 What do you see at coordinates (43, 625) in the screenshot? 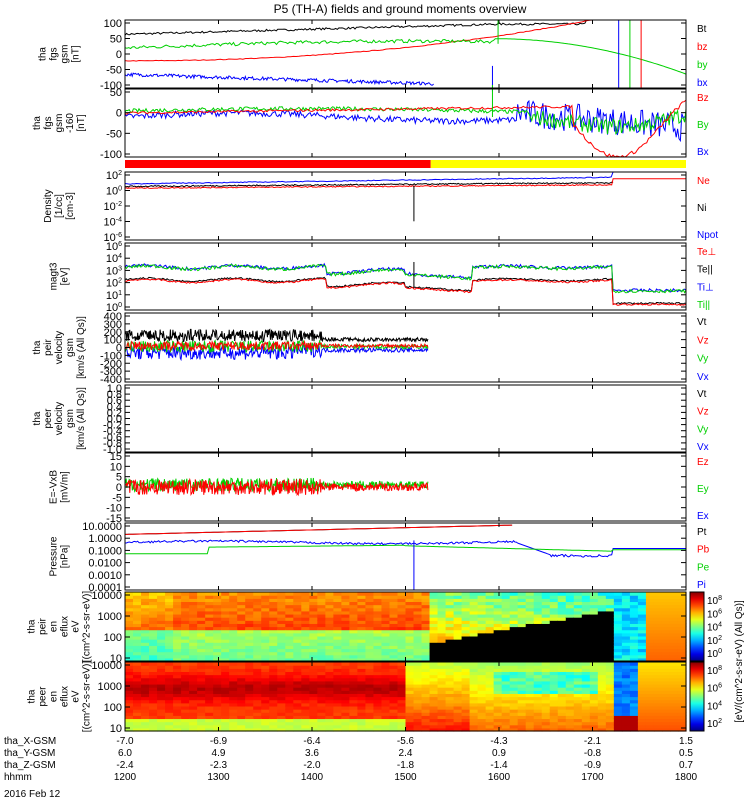
I see `y-axis-label: peir` at bounding box center [43, 625].